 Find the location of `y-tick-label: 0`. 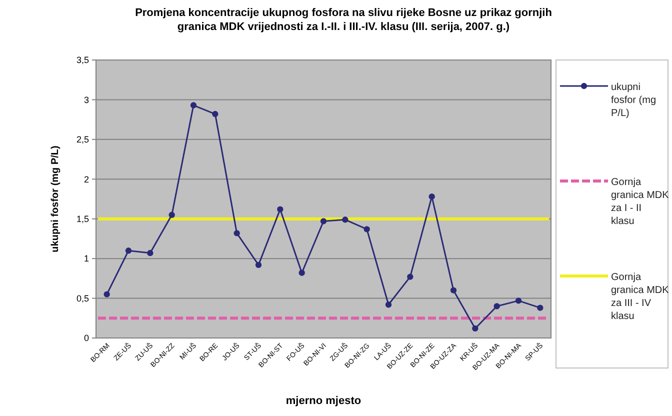

y-tick-label: 0 is located at coordinates (86, 338).